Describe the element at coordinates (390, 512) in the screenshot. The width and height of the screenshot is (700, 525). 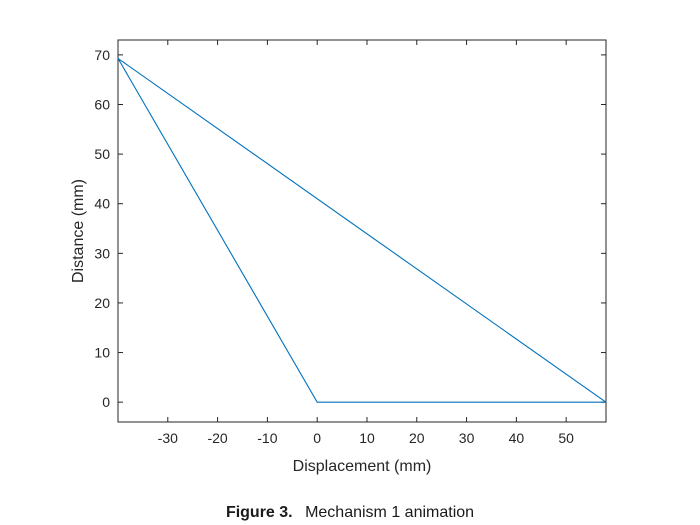
I see `figure-caption-text: Mechanism 1 animation` at that location.